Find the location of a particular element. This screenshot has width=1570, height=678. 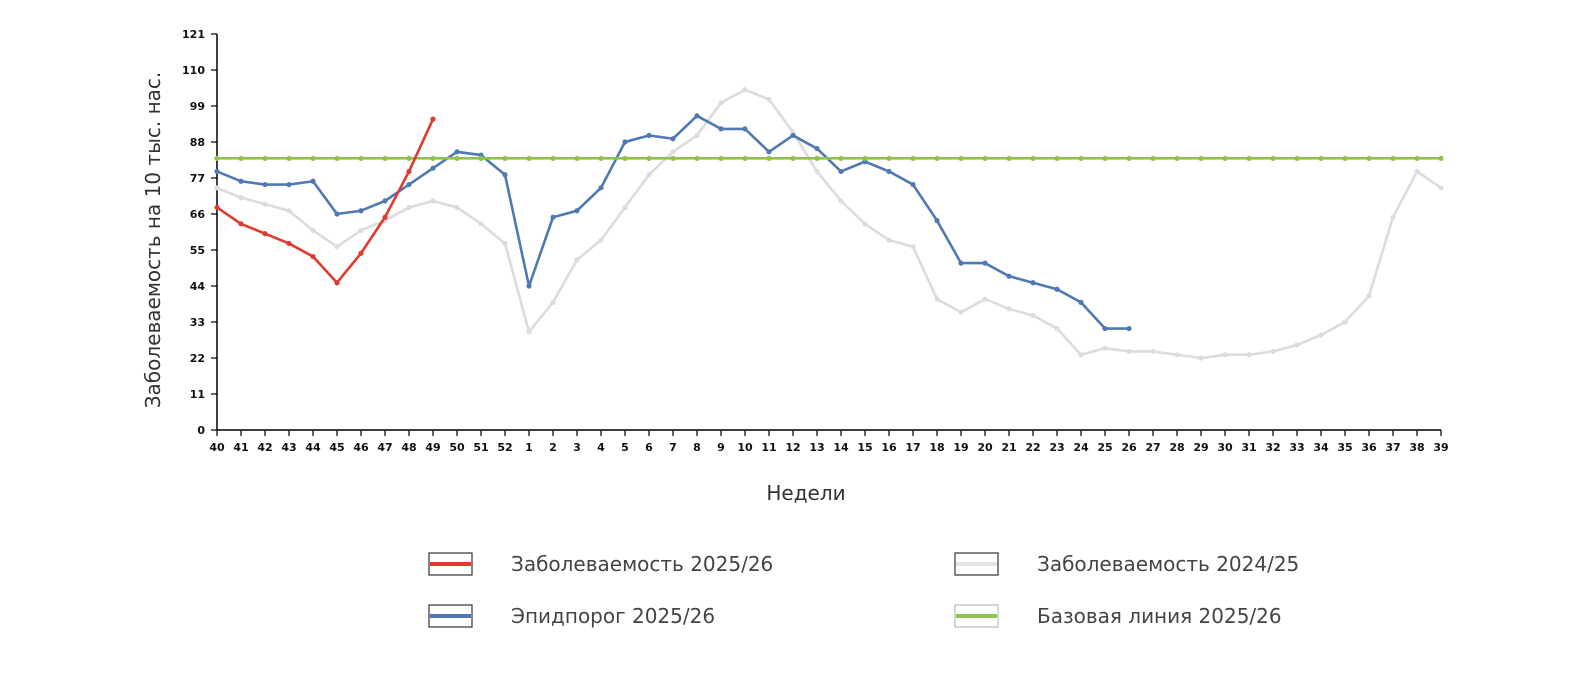

x-tick-label: 4 is located at coordinates (601, 447).